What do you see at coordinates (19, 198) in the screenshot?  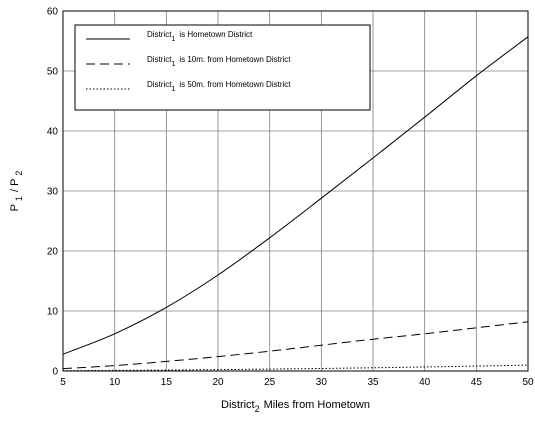 I see `y-axis-title-sub1: 1` at bounding box center [19, 198].